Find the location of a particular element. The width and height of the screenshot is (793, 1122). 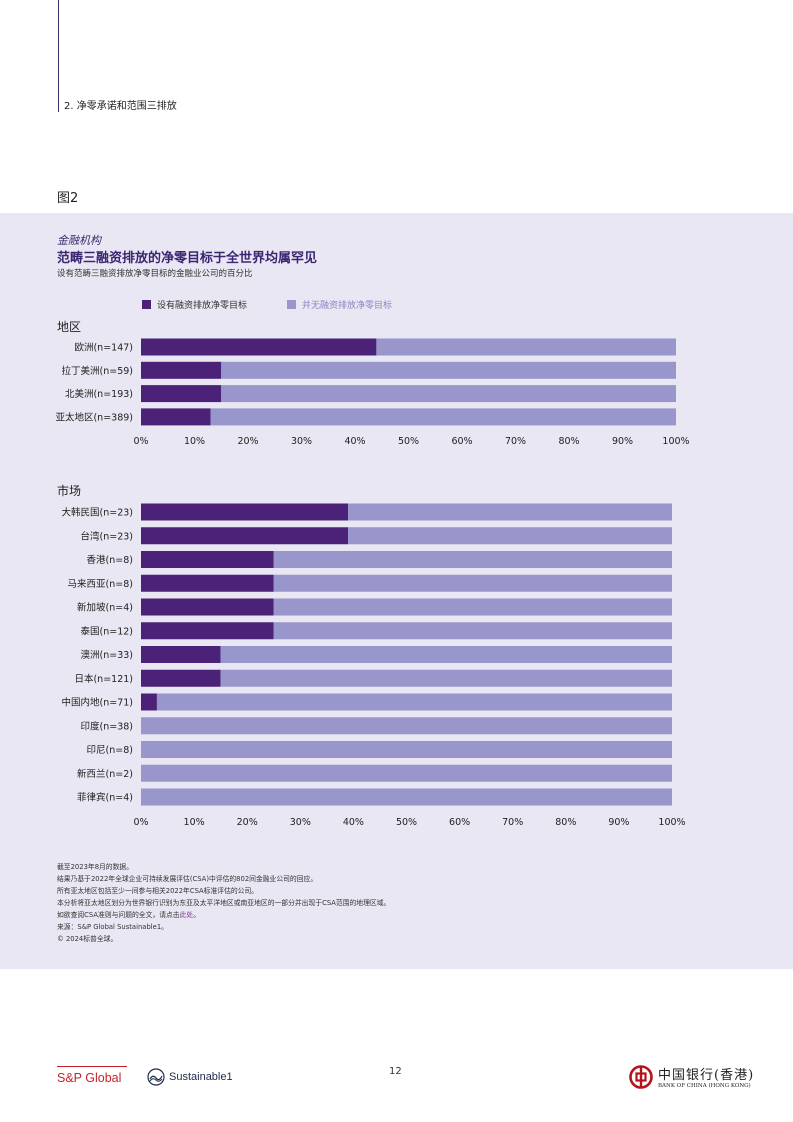

category-label: 香港(n=8) is located at coordinates (110, 560).